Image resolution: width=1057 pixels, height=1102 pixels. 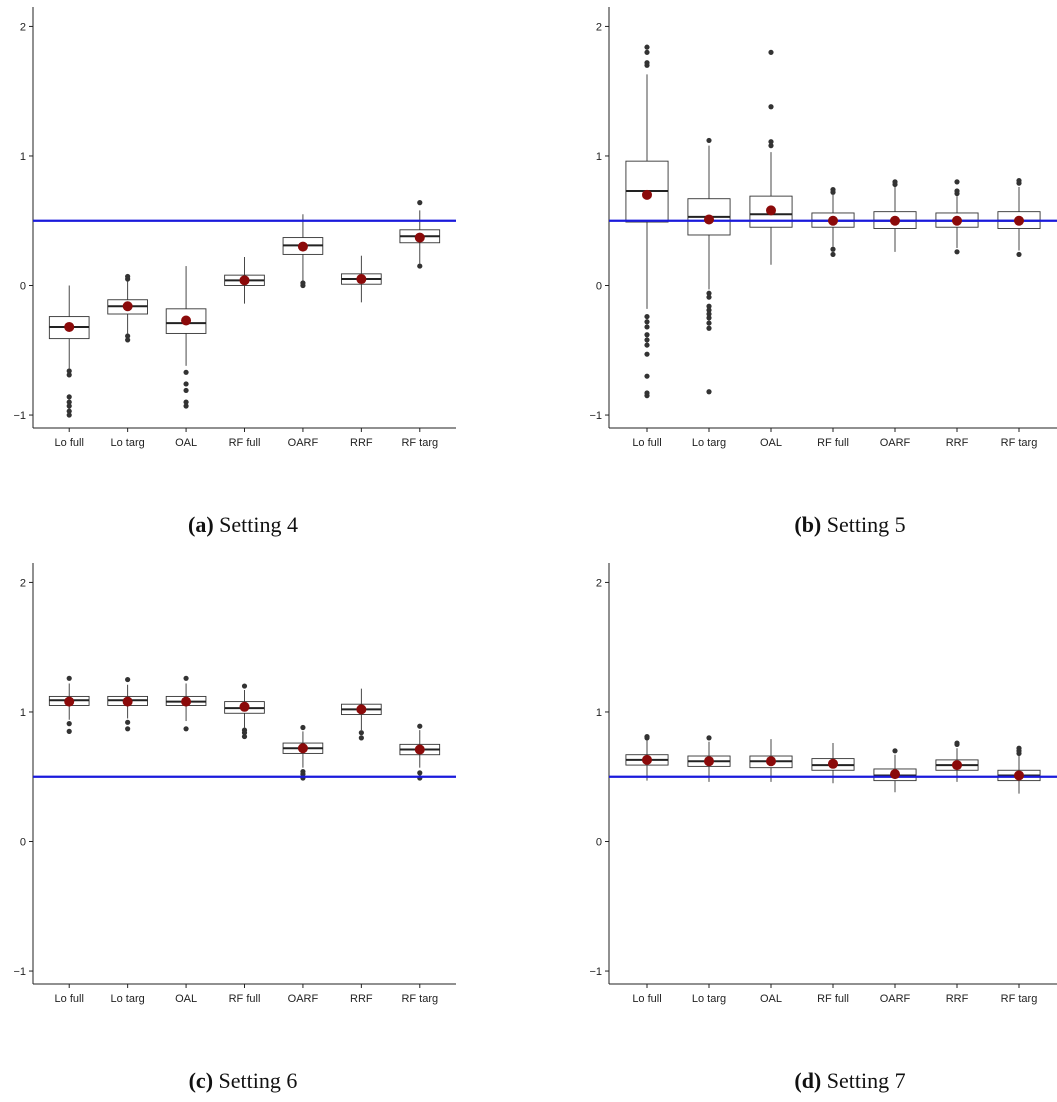 I want to click on caption-b: (b) Setting 5, so click(x=850, y=525).